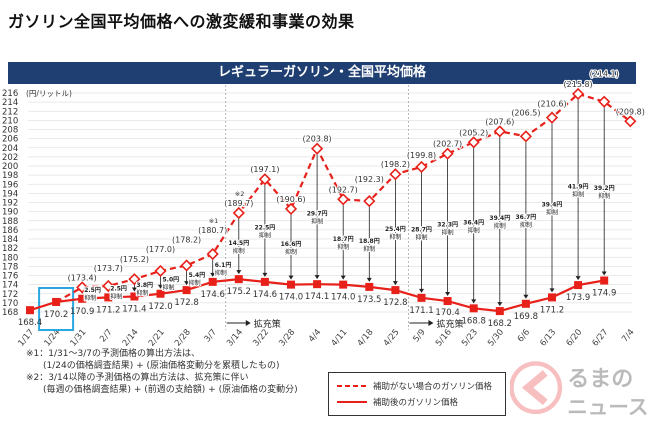 Image resolution: width=650 pixels, height=433 pixels. I want to click on data-label-after-subsidy: 173.5, so click(369, 300).